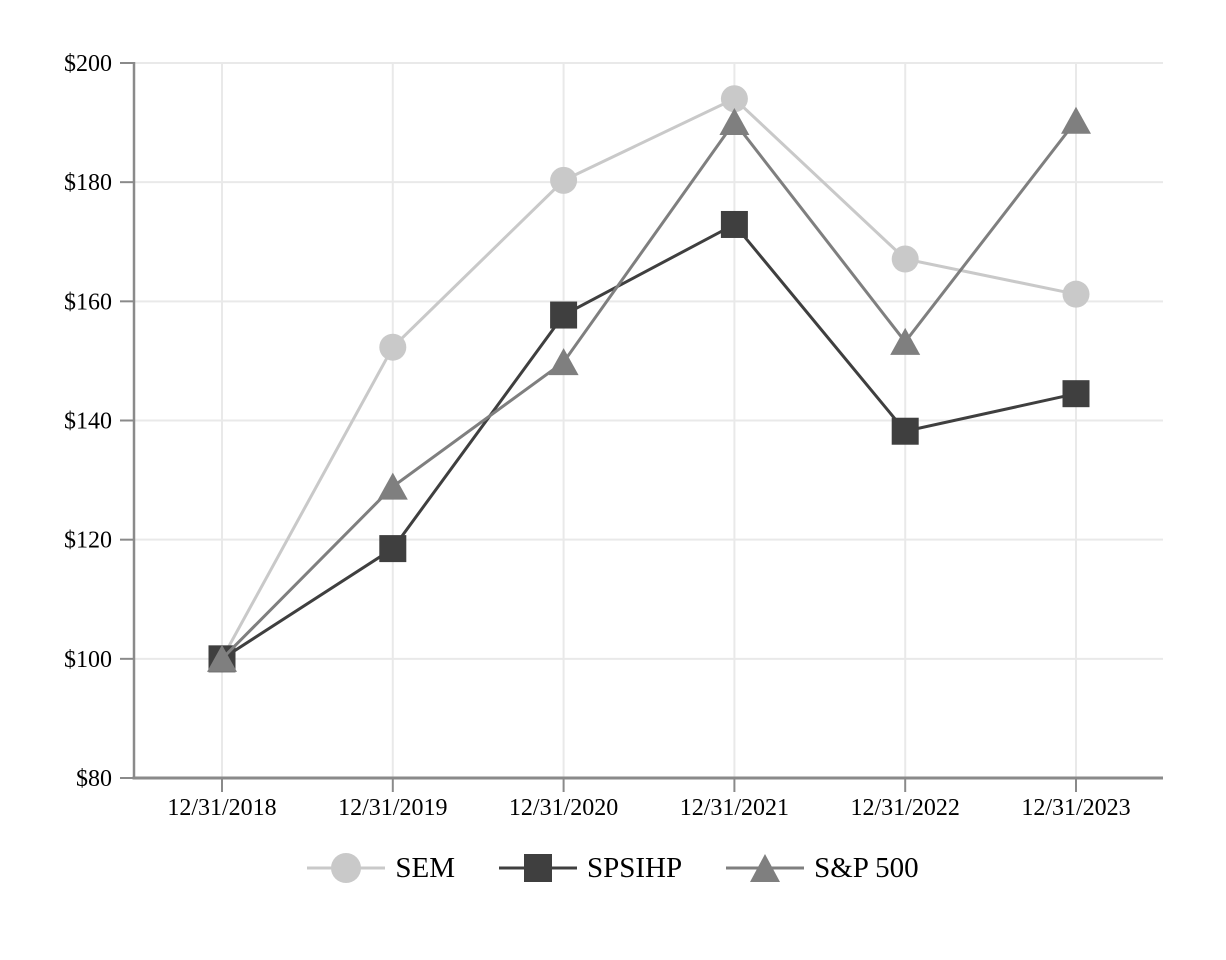 Image resolution: width=1226 pixels, height=960 pixels. Describe the element at coordinates (563, 808) in the screenshot. I see `x-tick-label: 12/31/2020` at that location.